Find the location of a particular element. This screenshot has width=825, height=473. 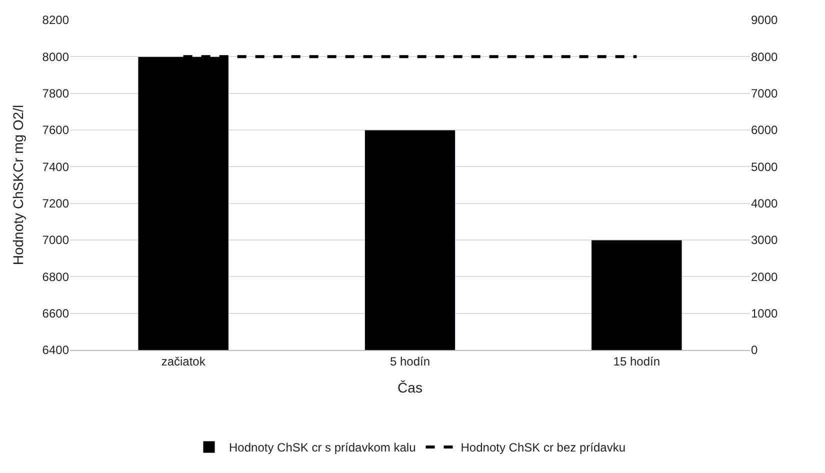

x-axis-title: Čas is located at coordinates (410, 388).